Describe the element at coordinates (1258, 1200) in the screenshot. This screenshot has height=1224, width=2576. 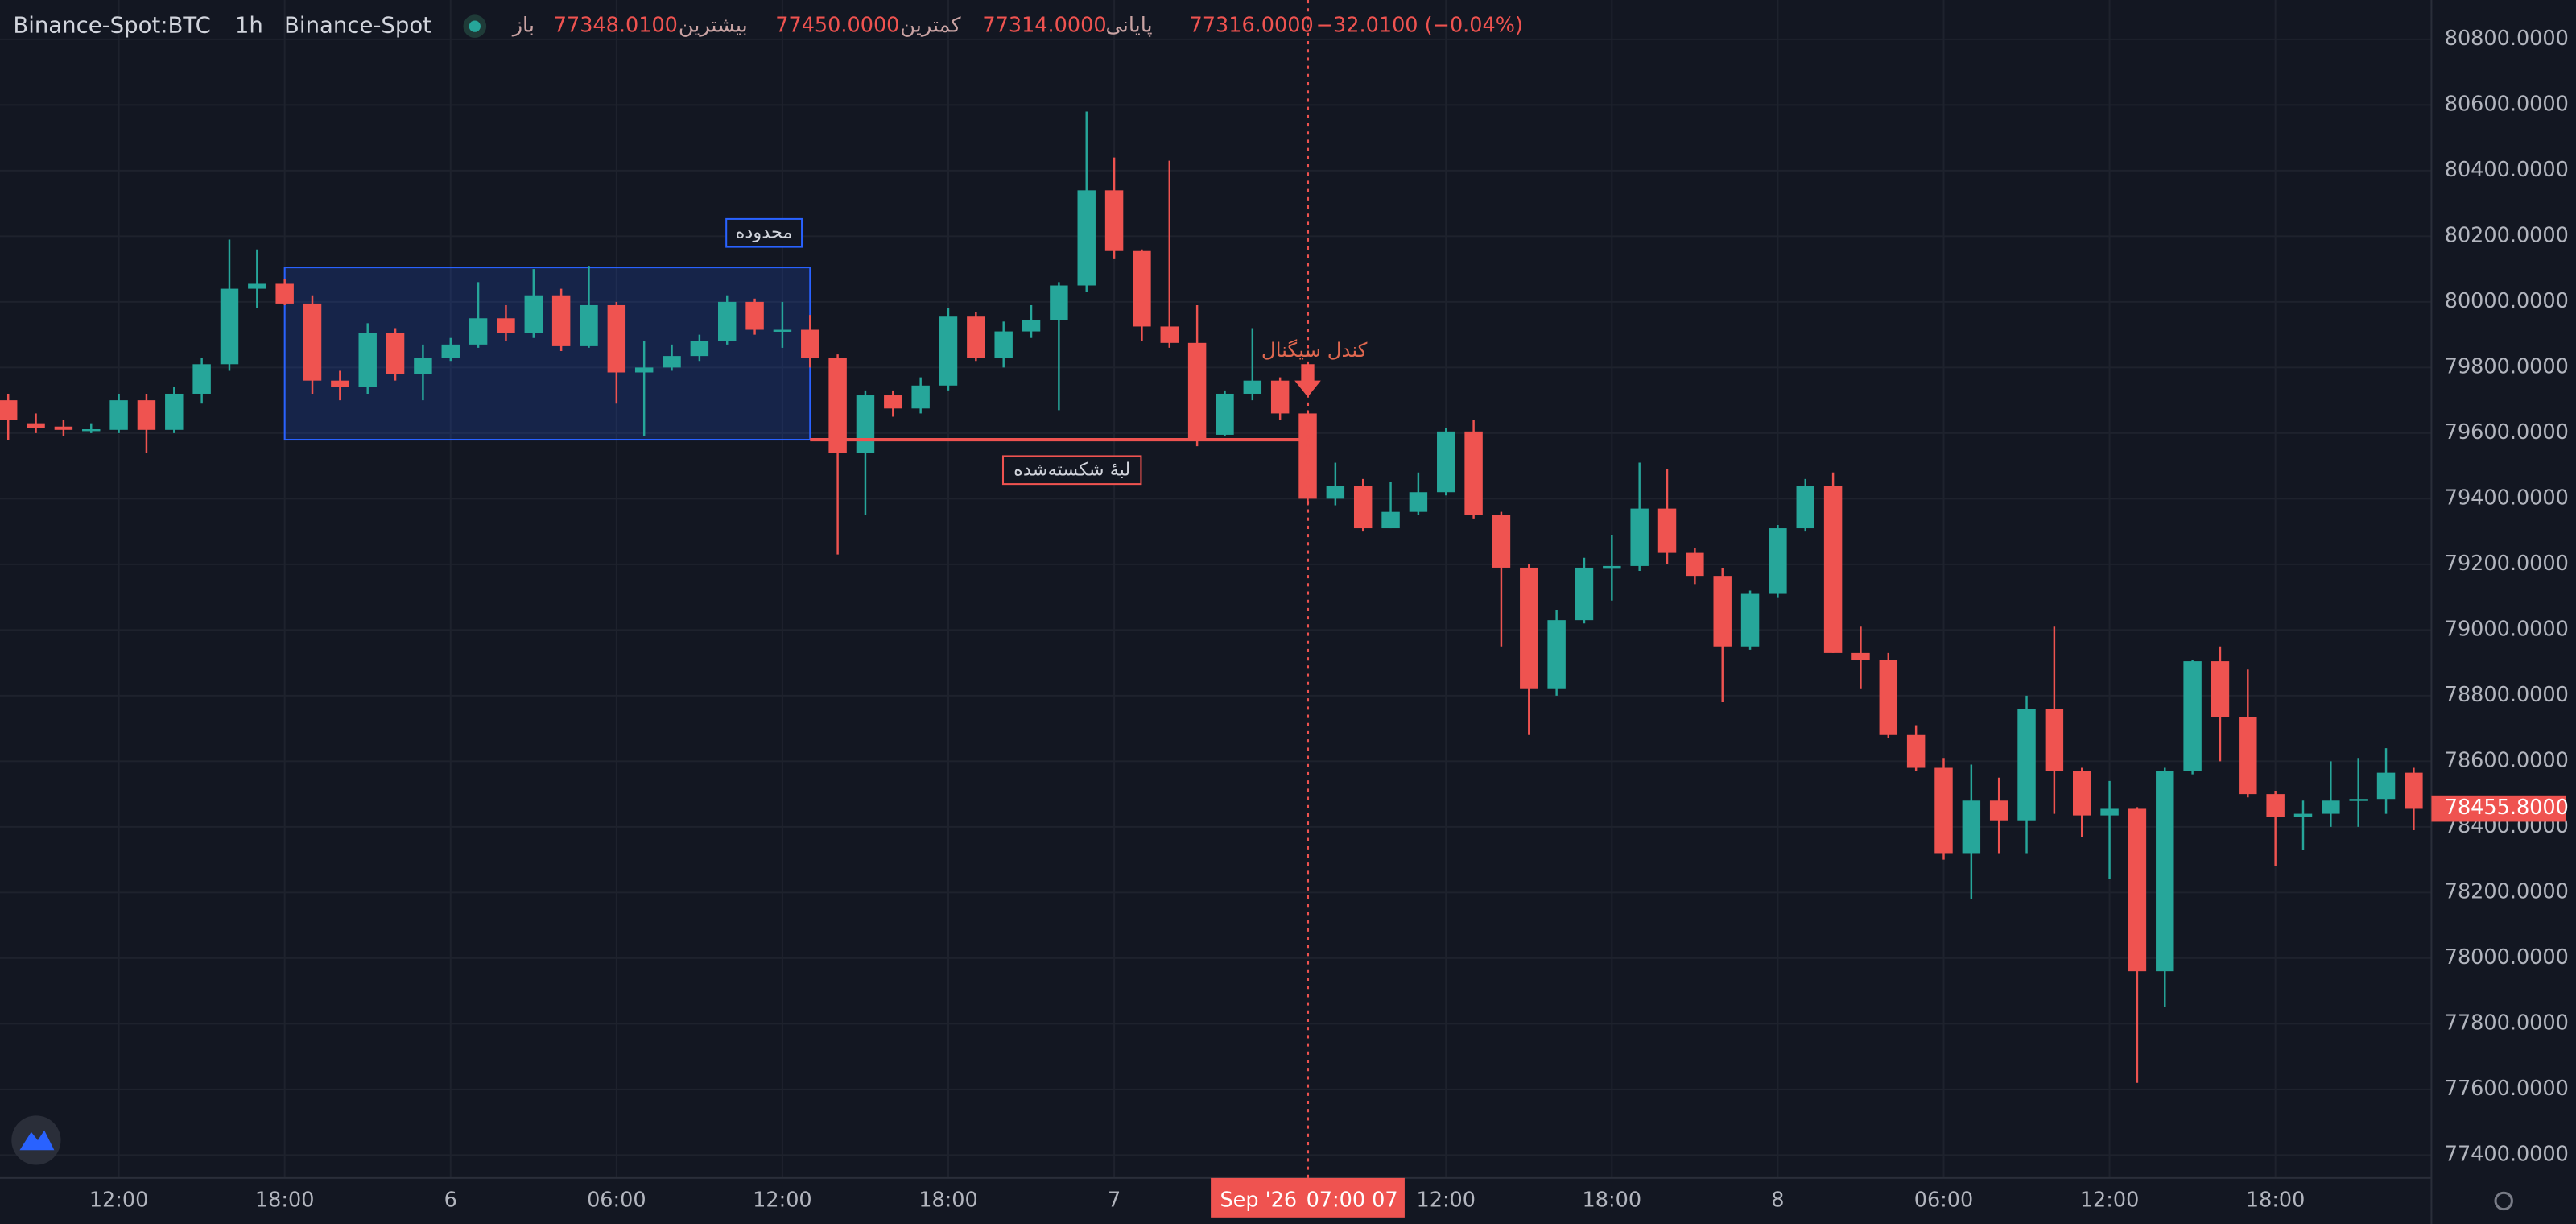
I see `crosshair-date: Sep '26` at that location.